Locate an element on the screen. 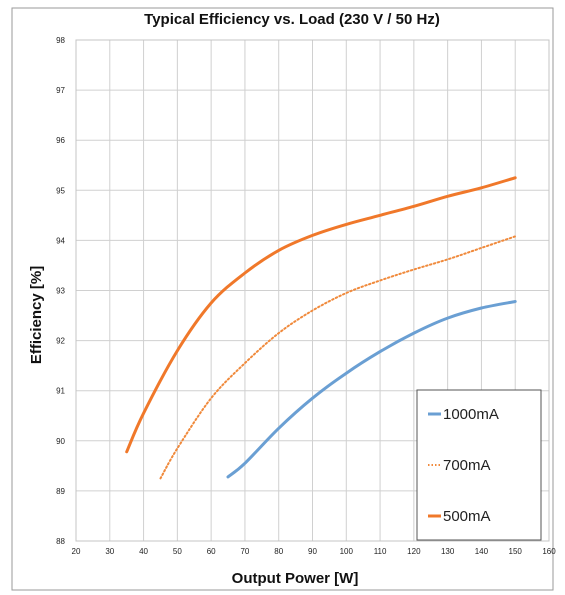 This screenshot has height=595, width=565. y-tick-label: 97 is located at coordinates (60, 90).